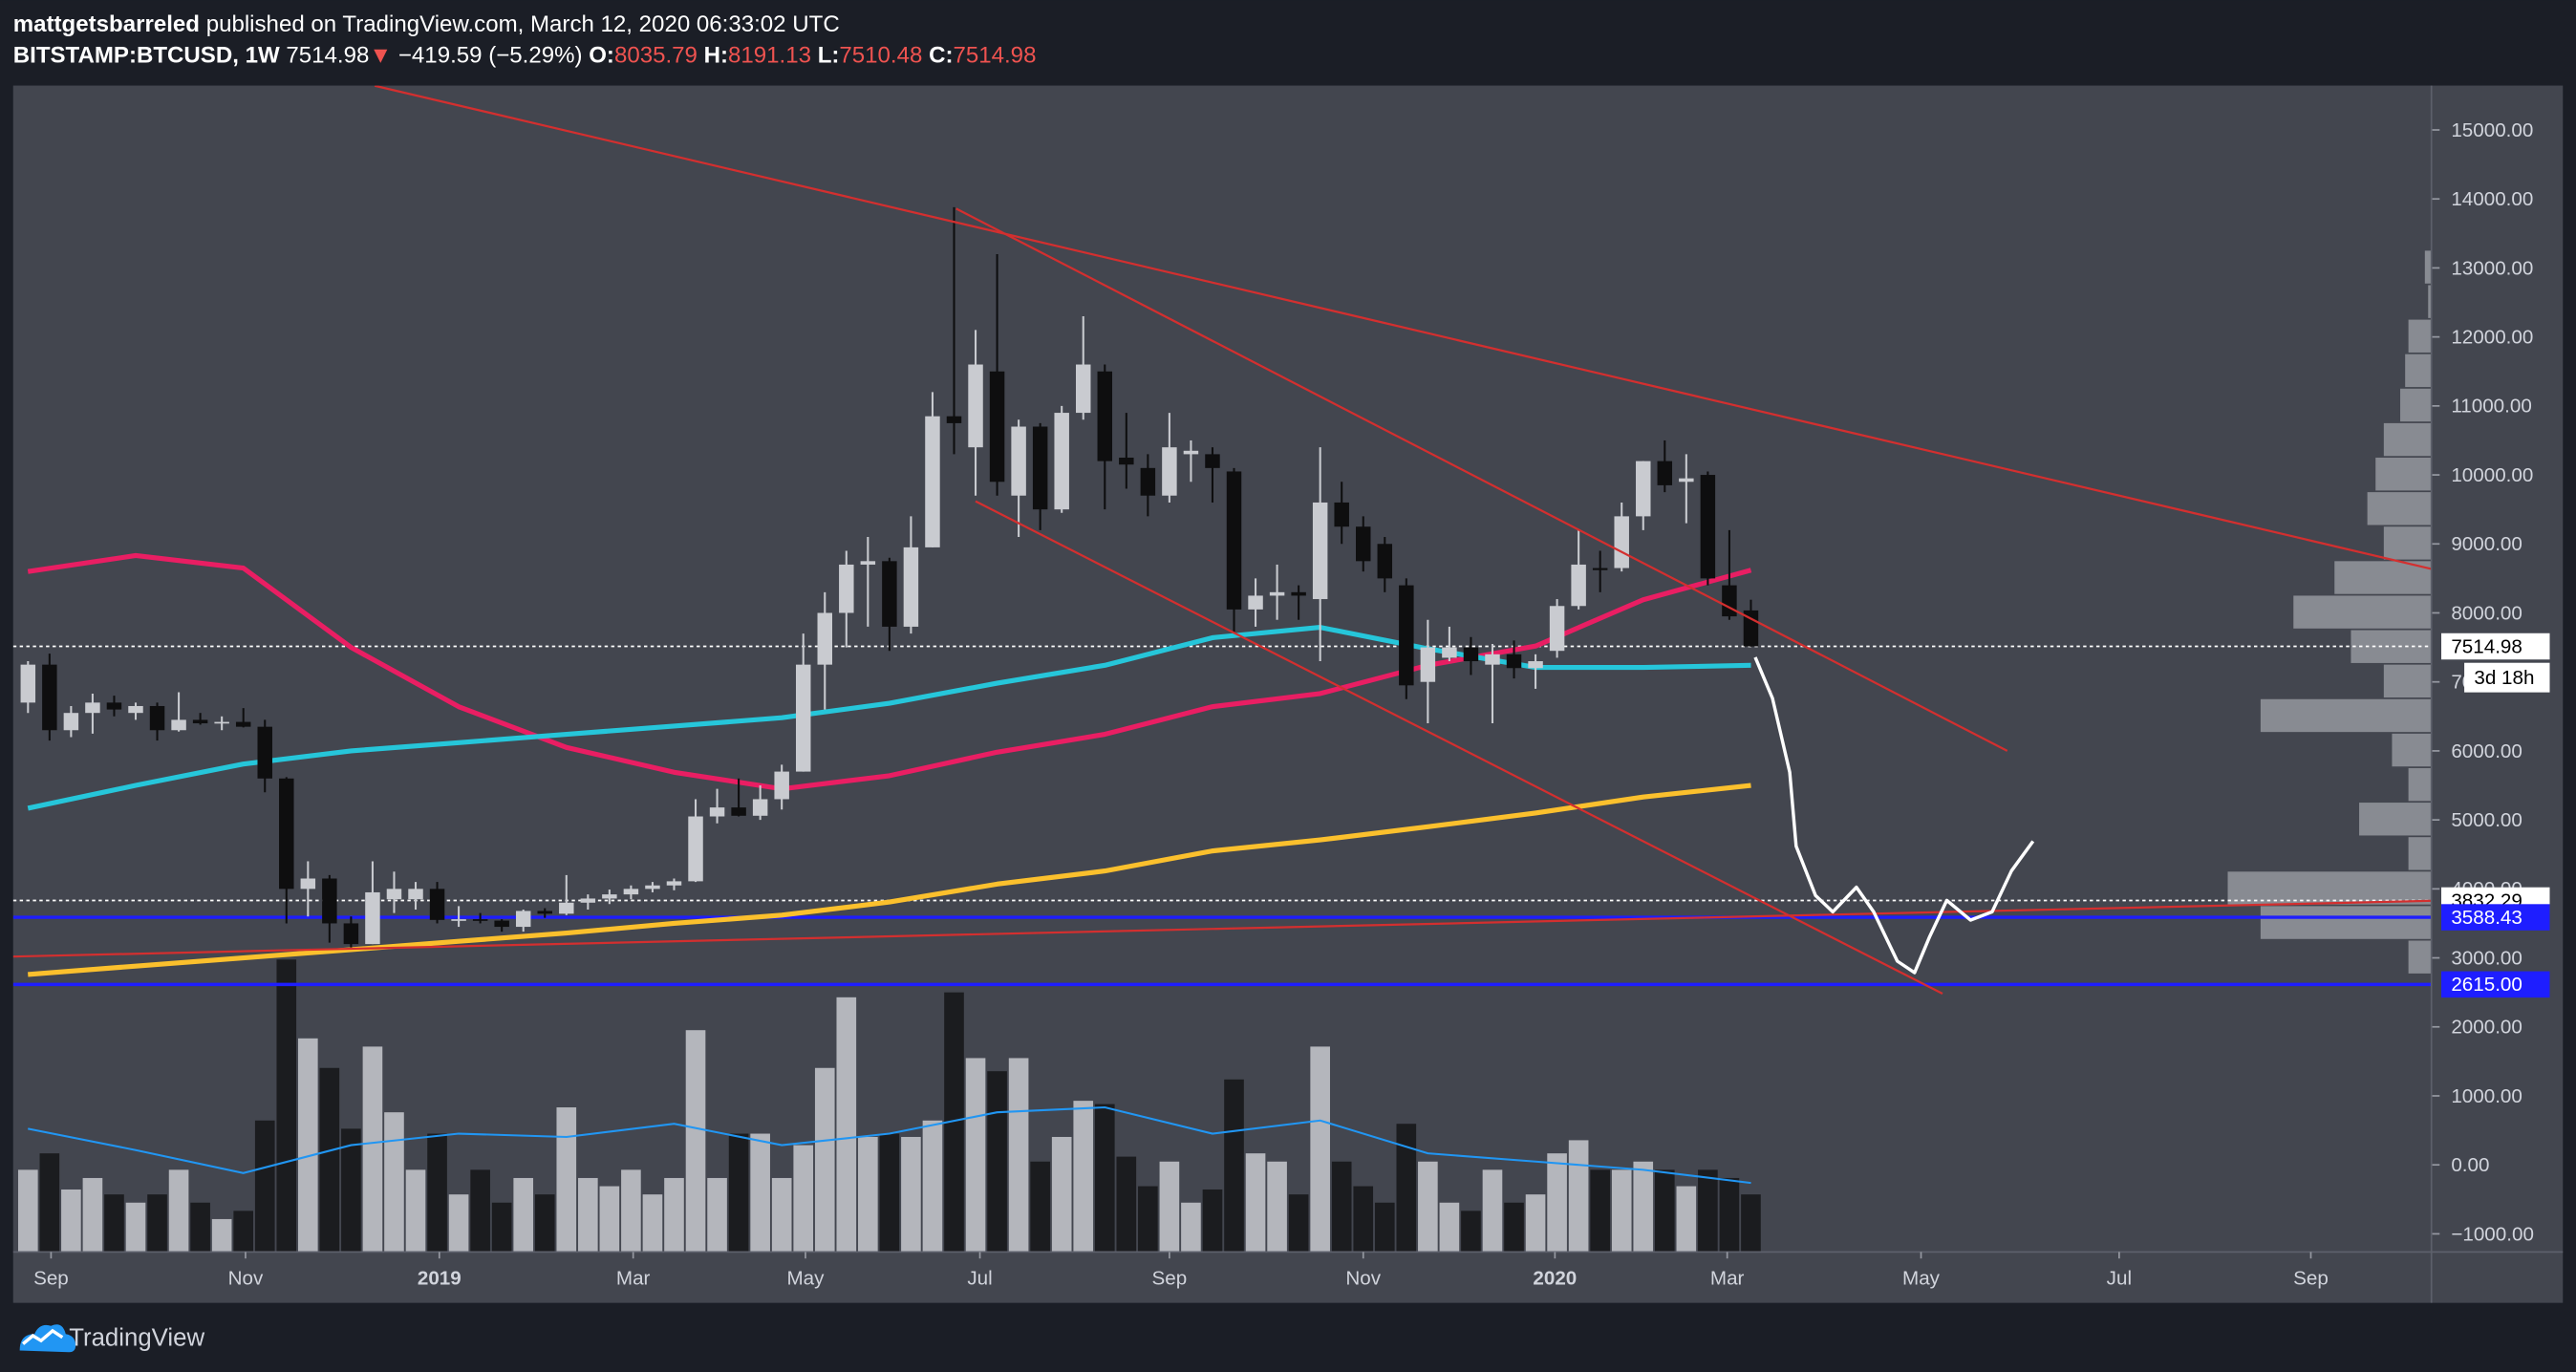 Image resolution: width=2576 pixels, height=1372 pixels. Describe the element at coordinates (327, 55) in the screenshot. I see `last-price: 7514.98` at that location.